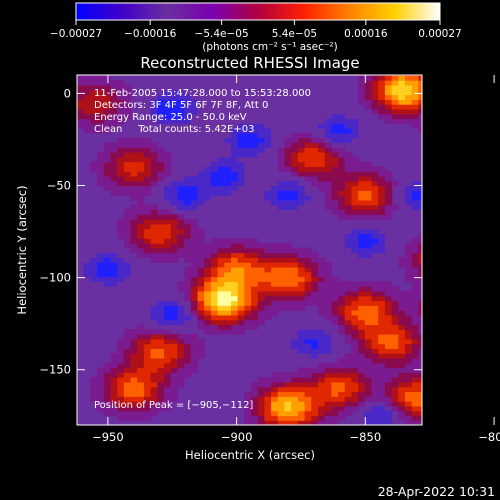  Describe the element at coordinates (436, 491) in the screenshot. I see `timestamp: 28-Apr-2022 10:31` at that location.